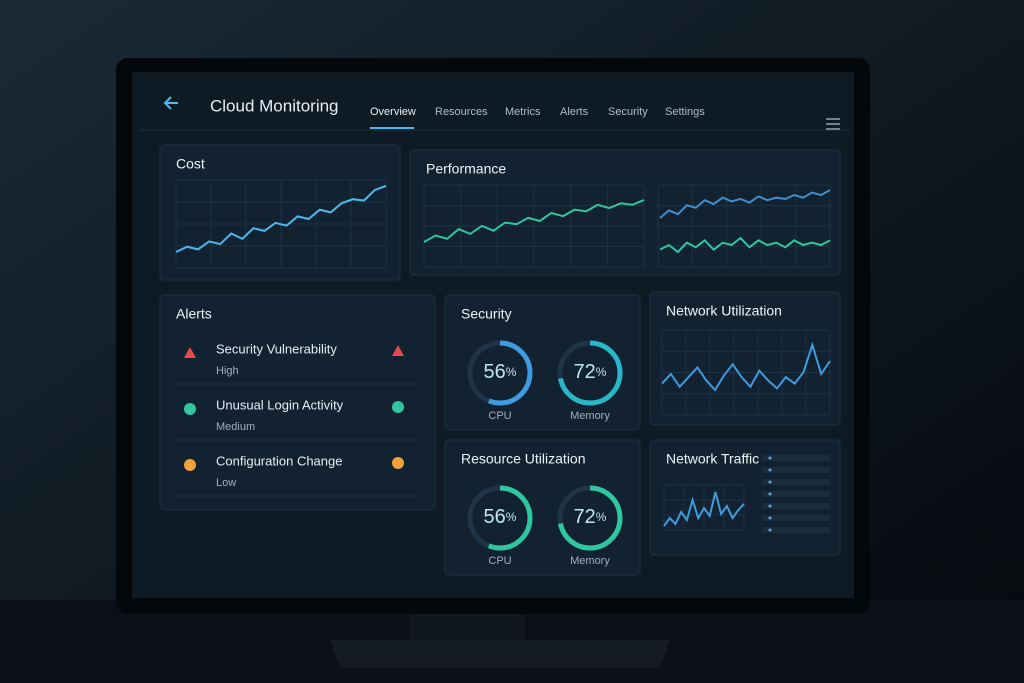 This screenshot has width=1024, height=683. I want to click on nav-item: Resources, so click(461, 112).